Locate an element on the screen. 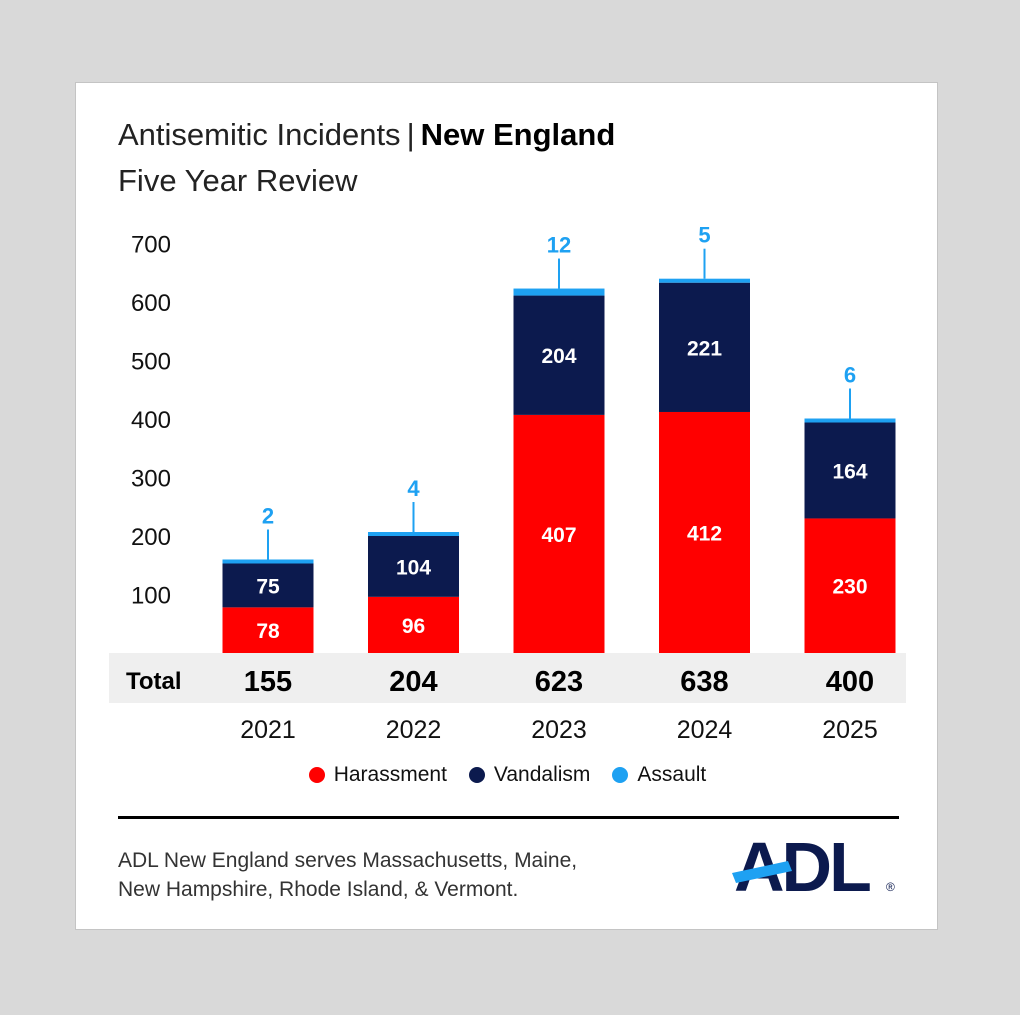  total-value: 155 is located at coordinates (268, 682).